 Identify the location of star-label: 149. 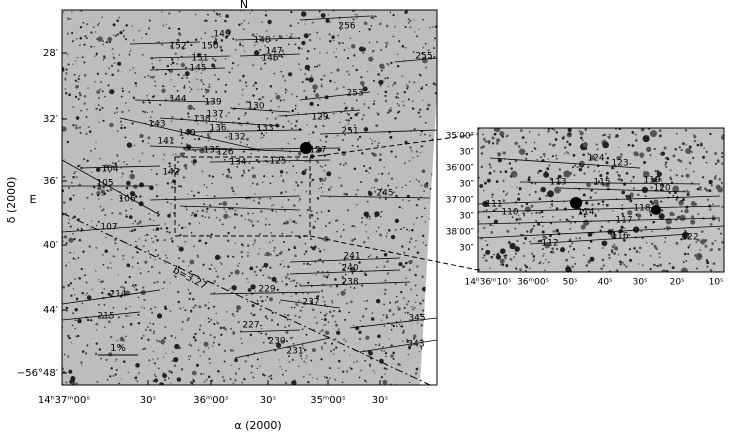
(221, 35).